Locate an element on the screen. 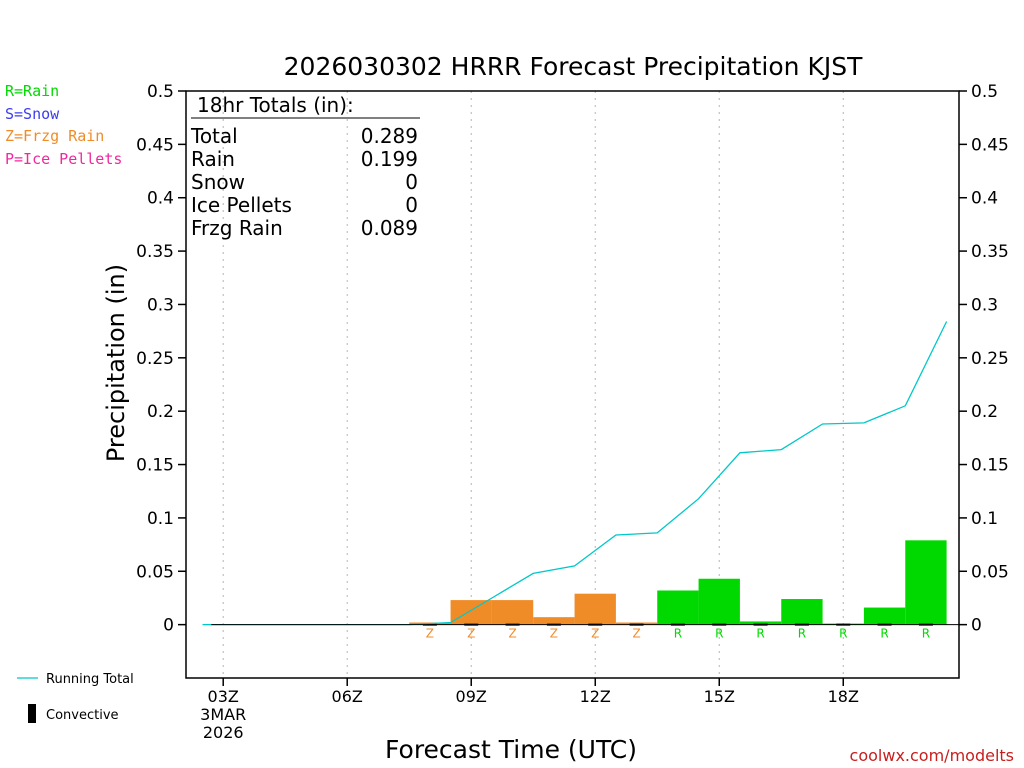  totals-value-ice-pellets: 0 is located at coordinates (411, 205).